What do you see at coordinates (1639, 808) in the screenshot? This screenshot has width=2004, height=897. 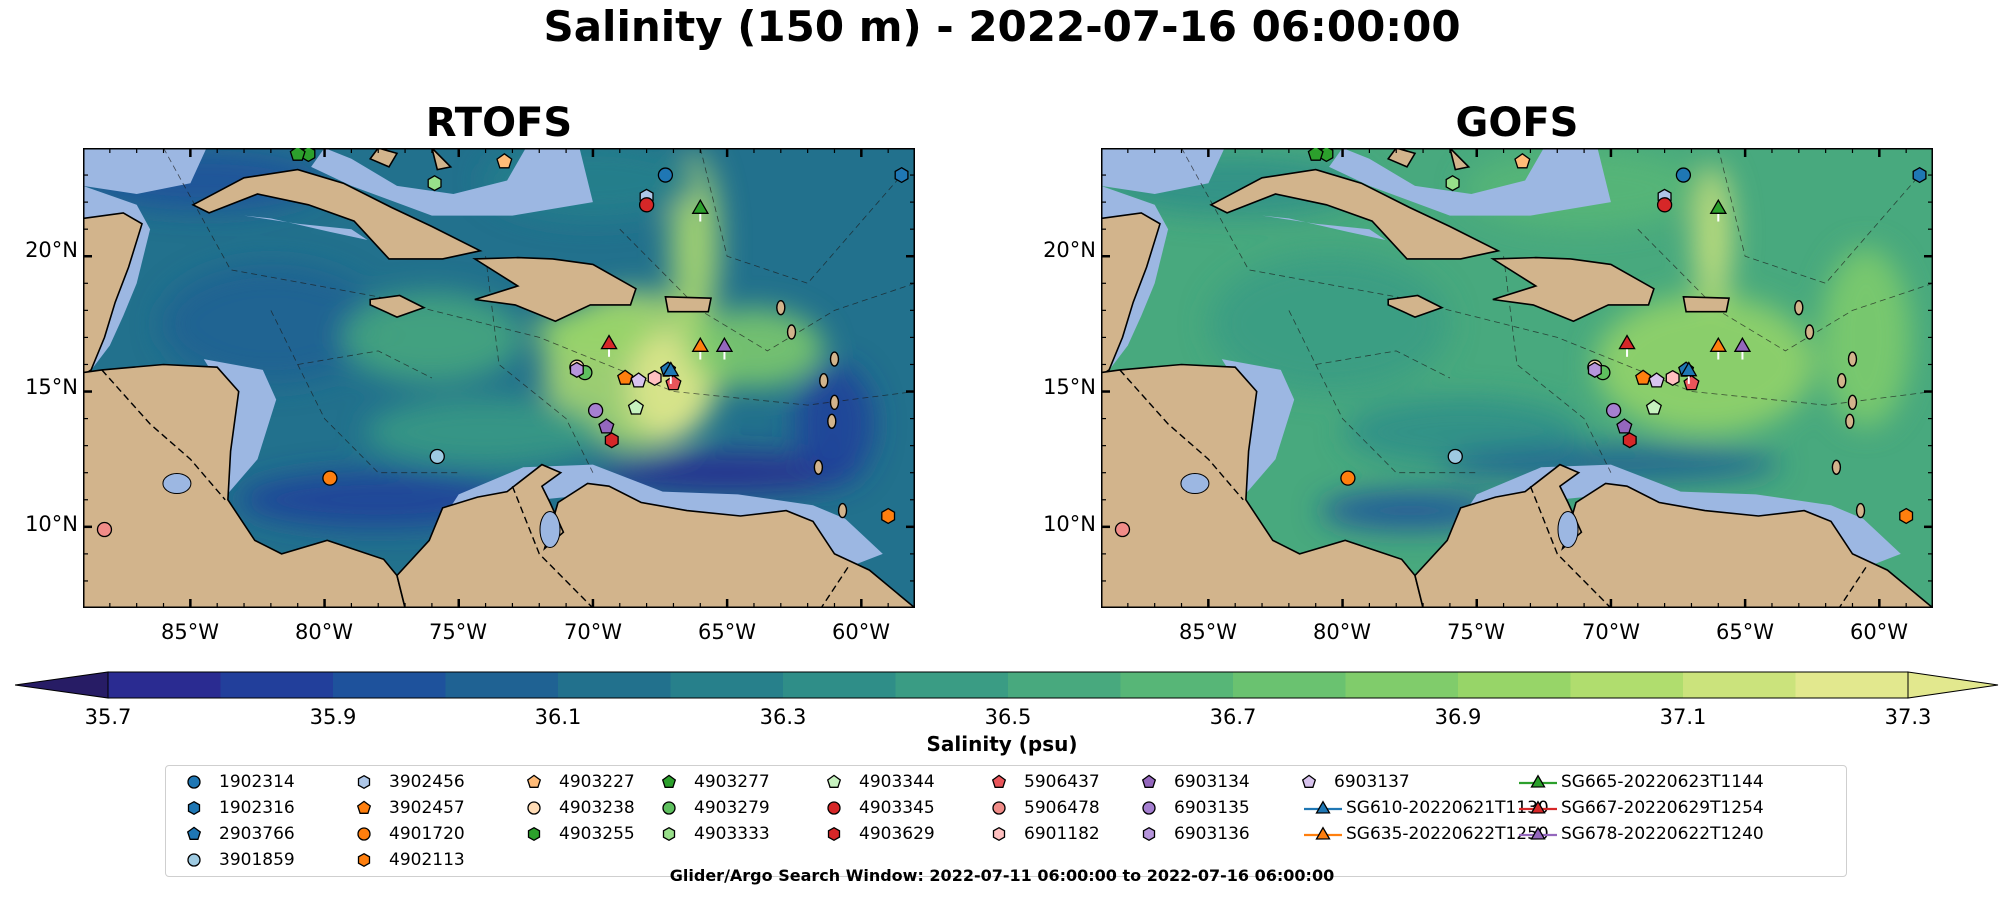 I see `legend-item: SG667-20220629T1254` at bounding box center [1639, 808].